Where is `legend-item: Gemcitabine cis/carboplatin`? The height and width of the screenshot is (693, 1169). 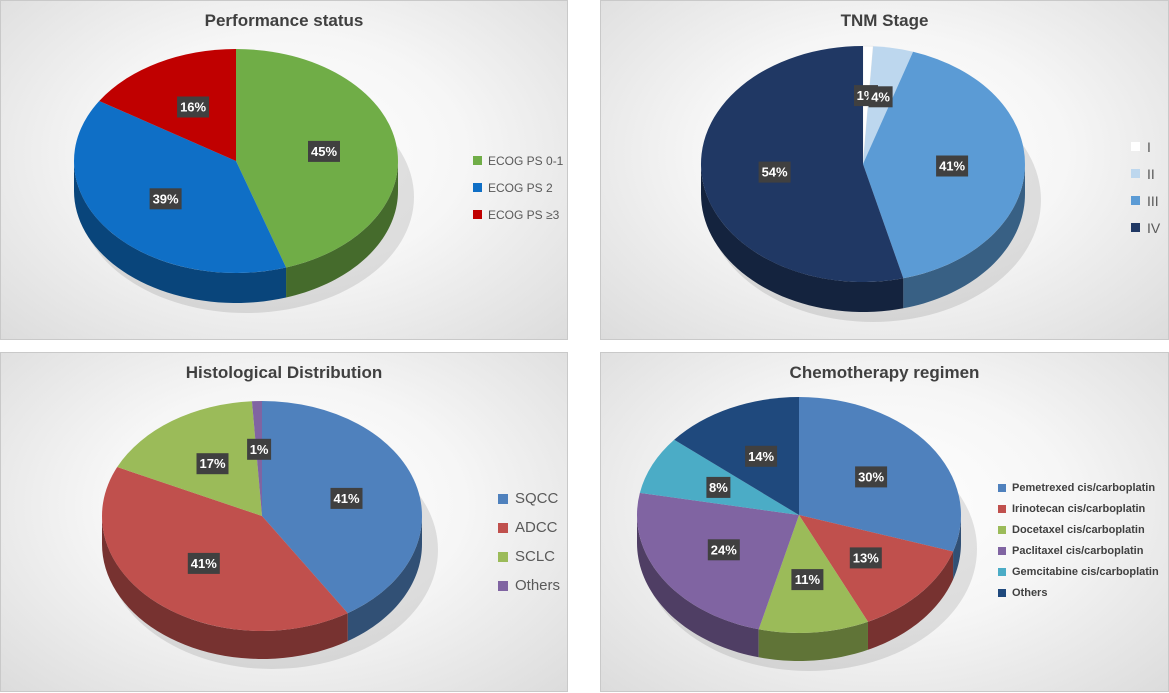
legend-item: Gemcitabine cis/carboplatin is located at coordinates (1078, 571).